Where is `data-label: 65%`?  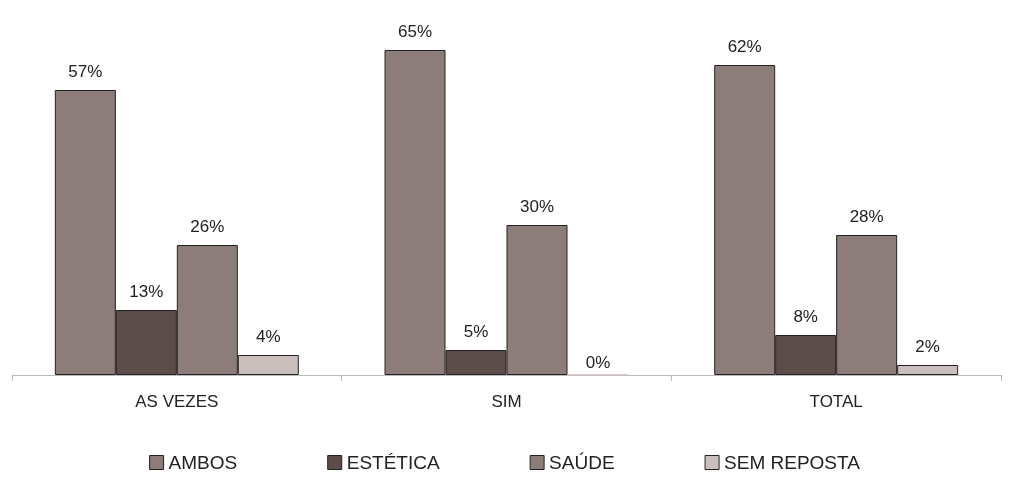
data-label: 65% is located at coordinates (415, 31).